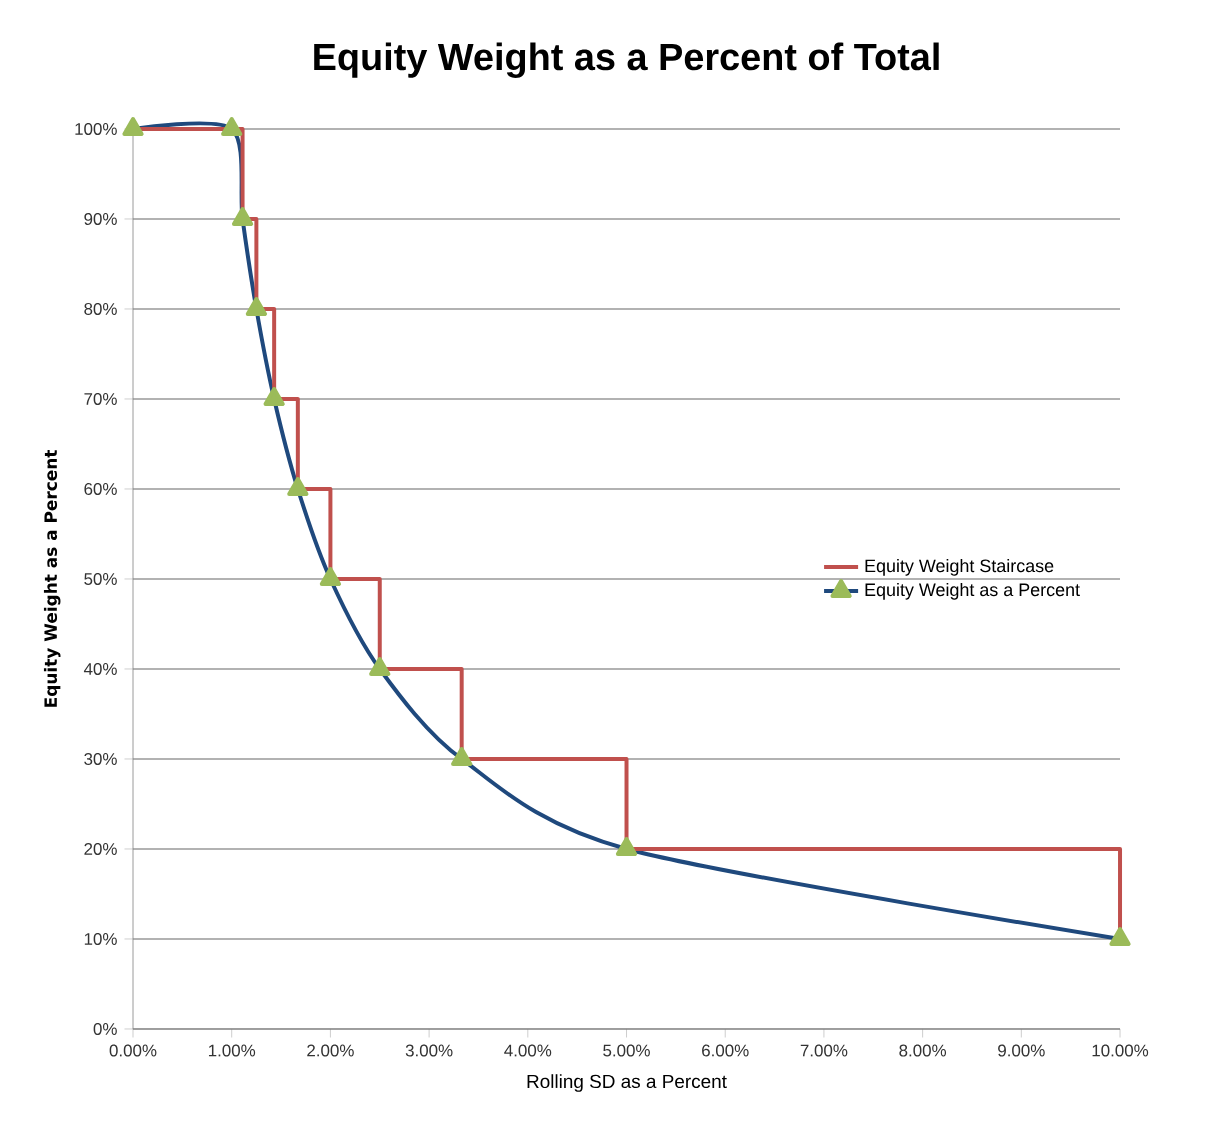  I want to click on x-tick-label: 6.00%, so click(725, 1050).